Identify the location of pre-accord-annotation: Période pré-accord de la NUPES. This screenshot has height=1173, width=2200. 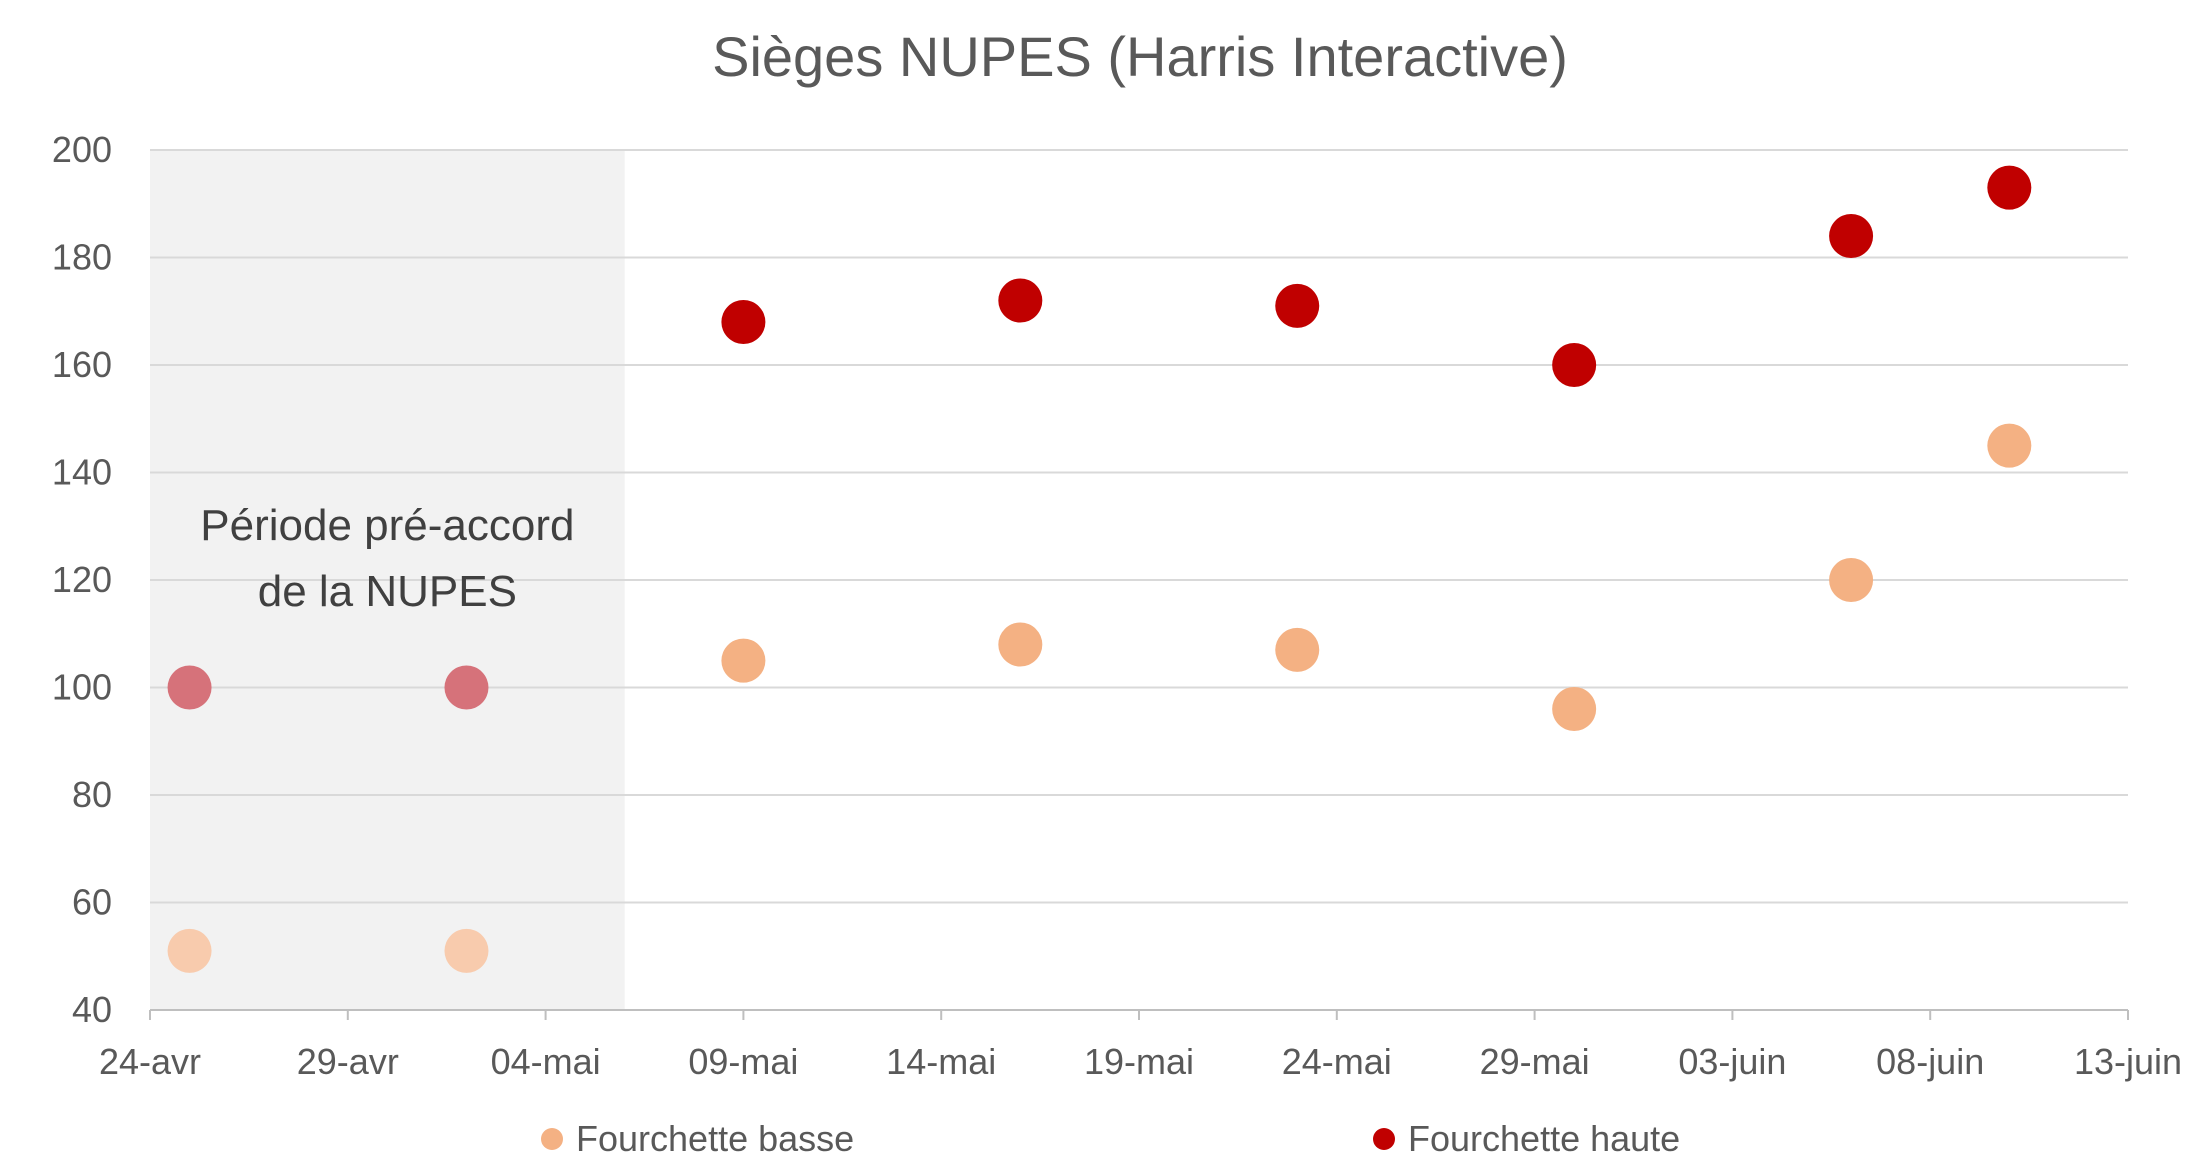
(387, 558).